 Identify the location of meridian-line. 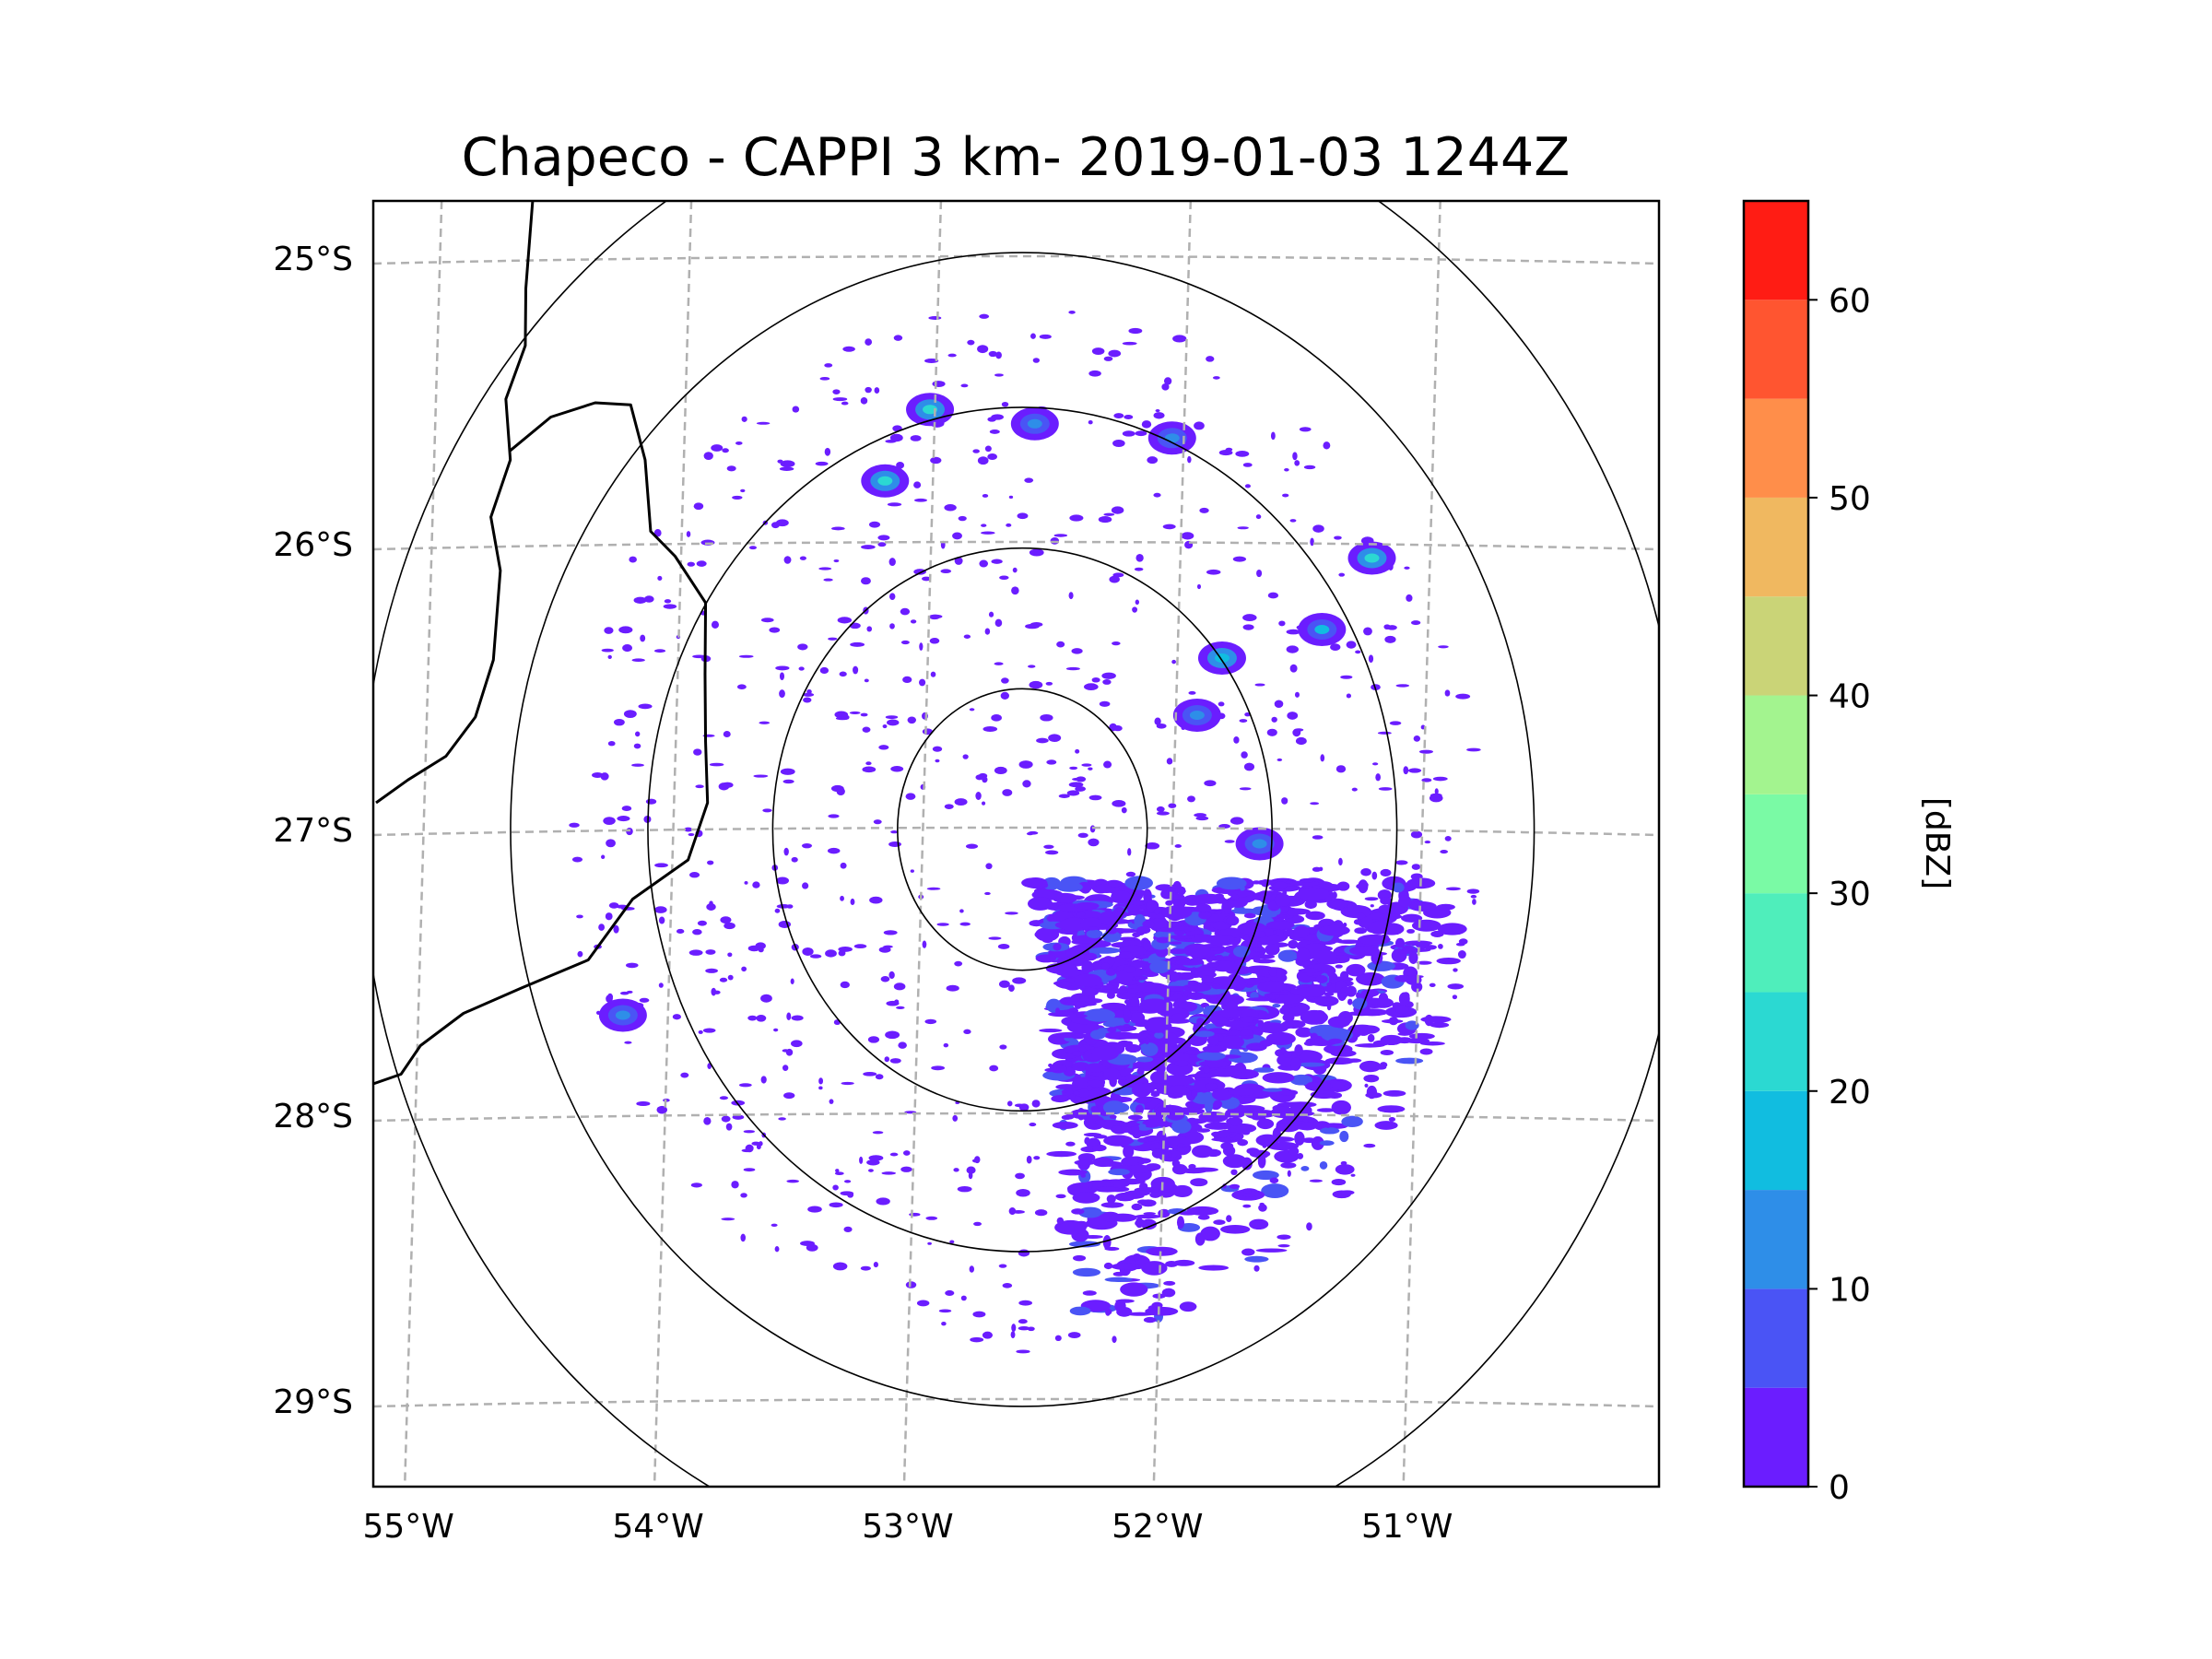
(423, 844).